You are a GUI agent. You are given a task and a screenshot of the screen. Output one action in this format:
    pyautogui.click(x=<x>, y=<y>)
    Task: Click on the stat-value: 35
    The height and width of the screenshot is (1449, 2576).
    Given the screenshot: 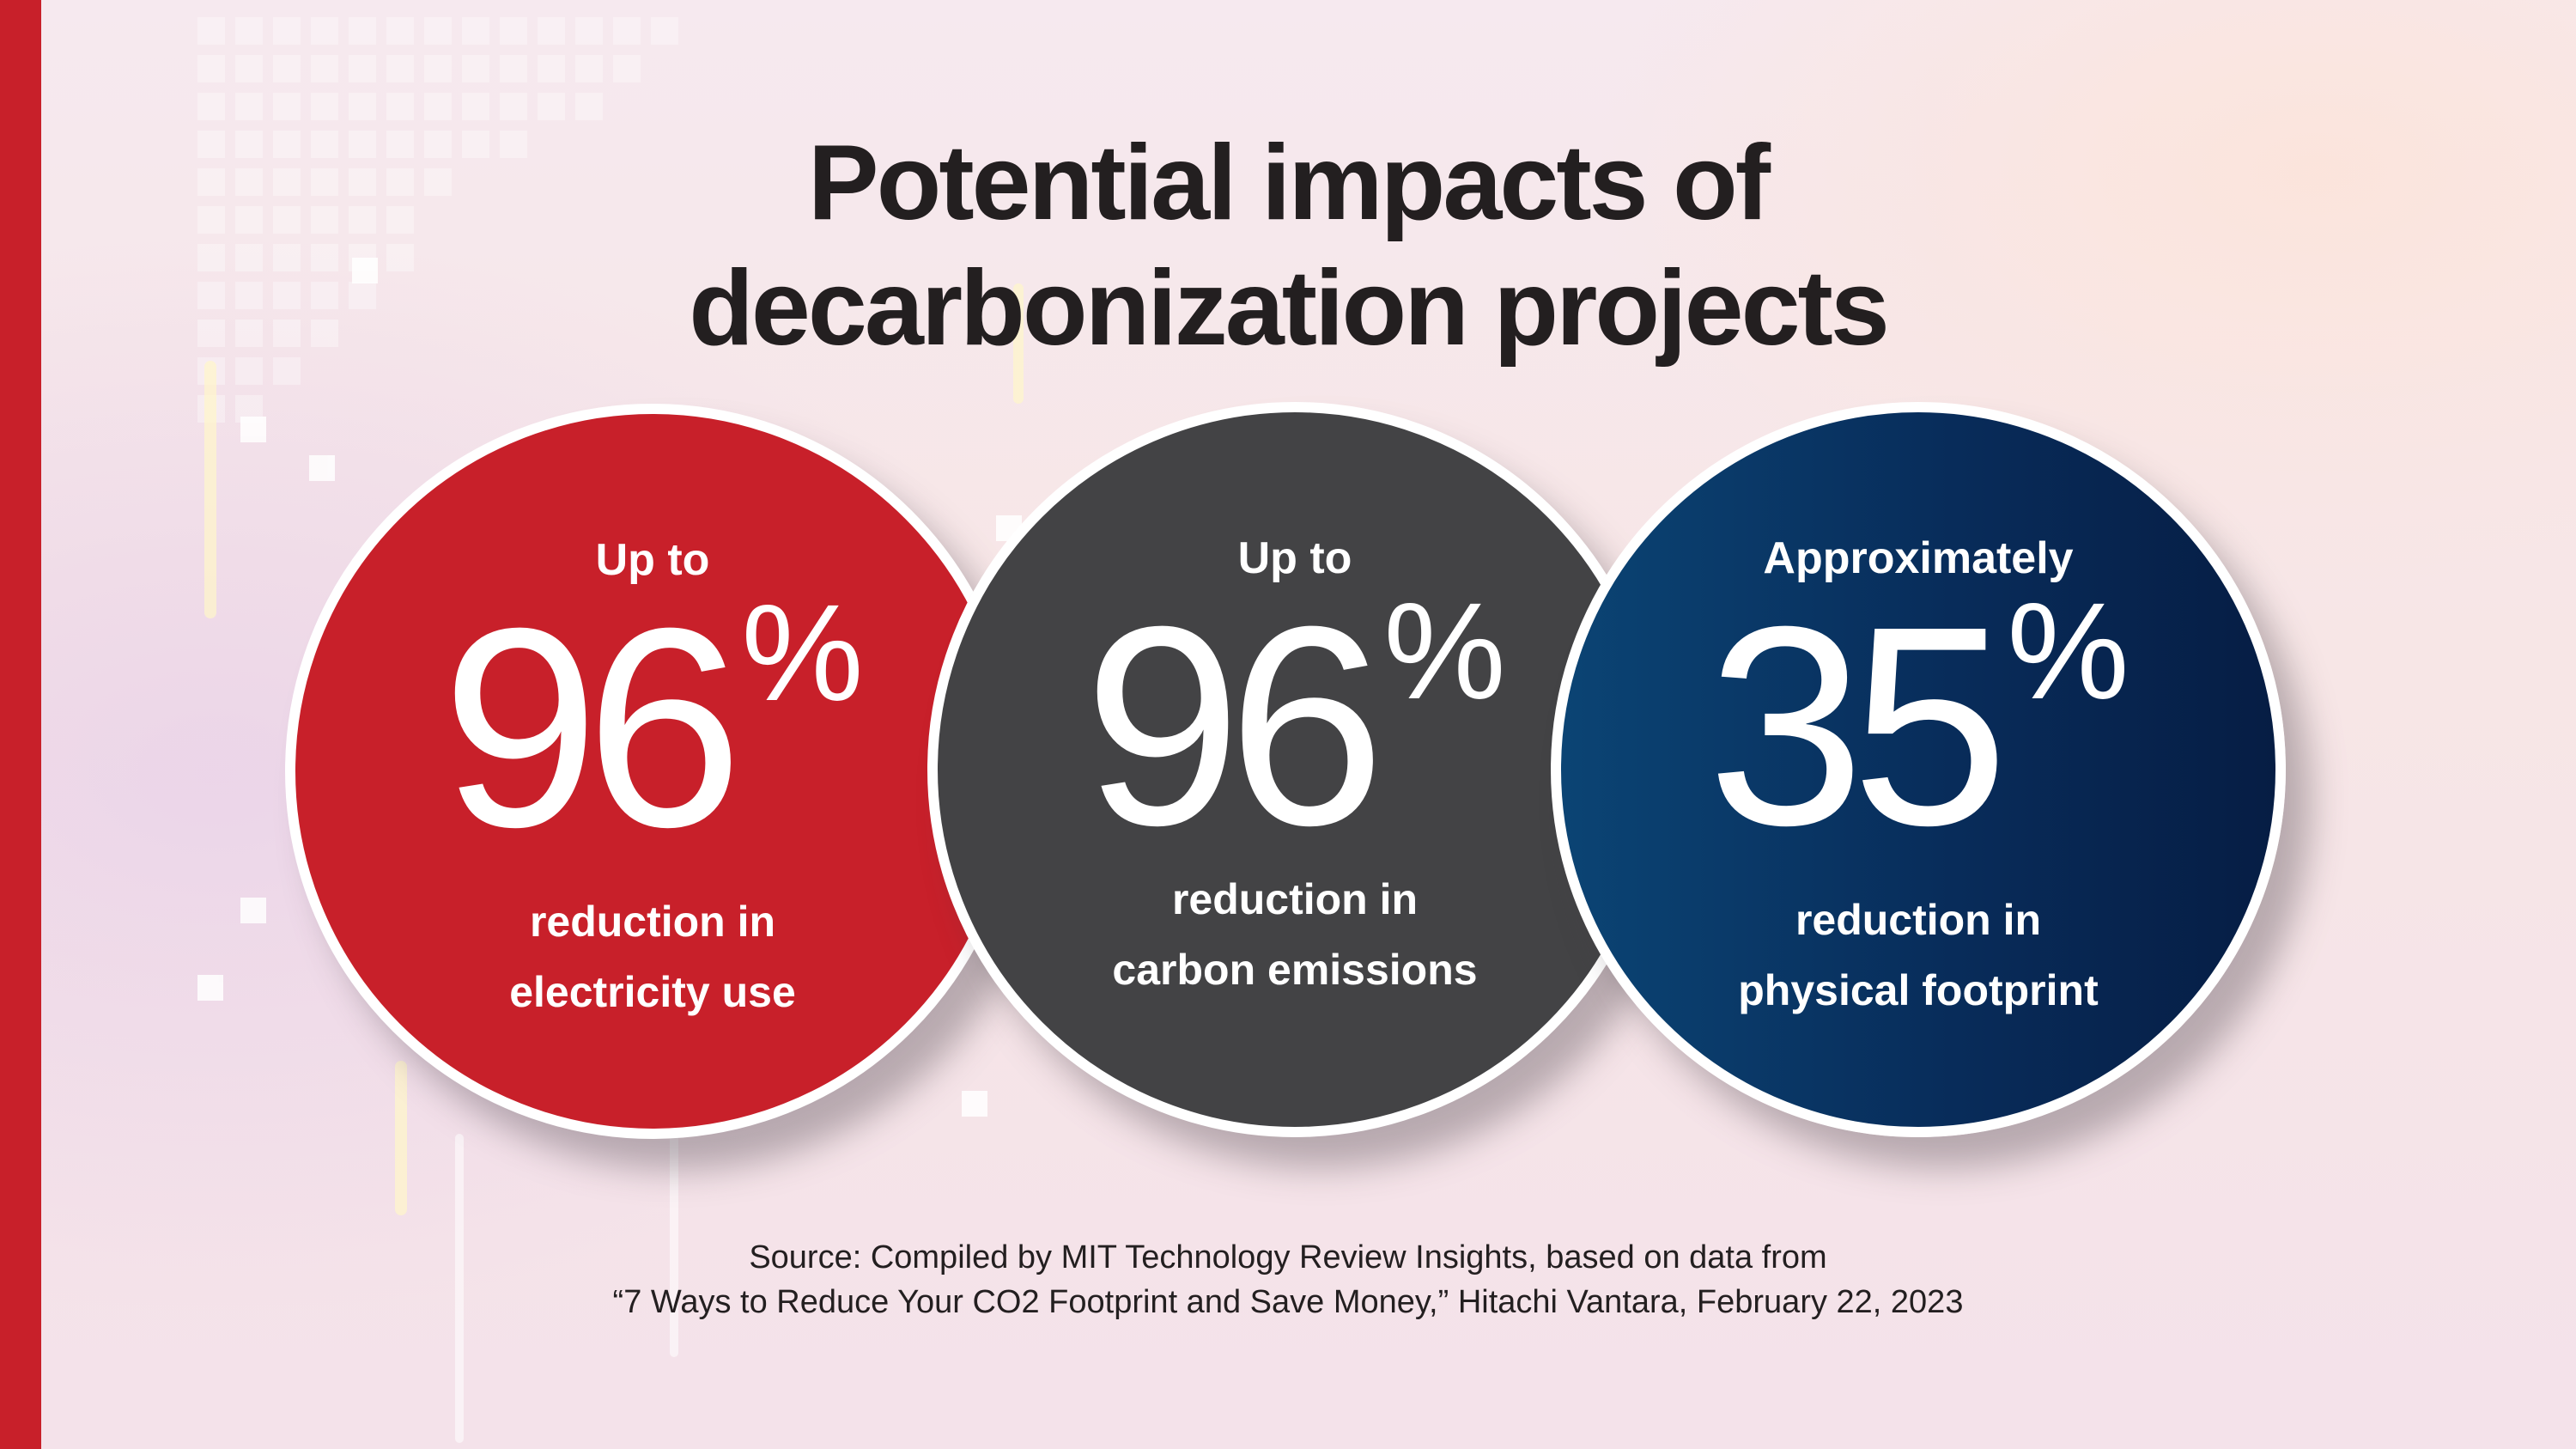 What is the action you would take?
    pyautogui.click(x=1858, y=725)
    